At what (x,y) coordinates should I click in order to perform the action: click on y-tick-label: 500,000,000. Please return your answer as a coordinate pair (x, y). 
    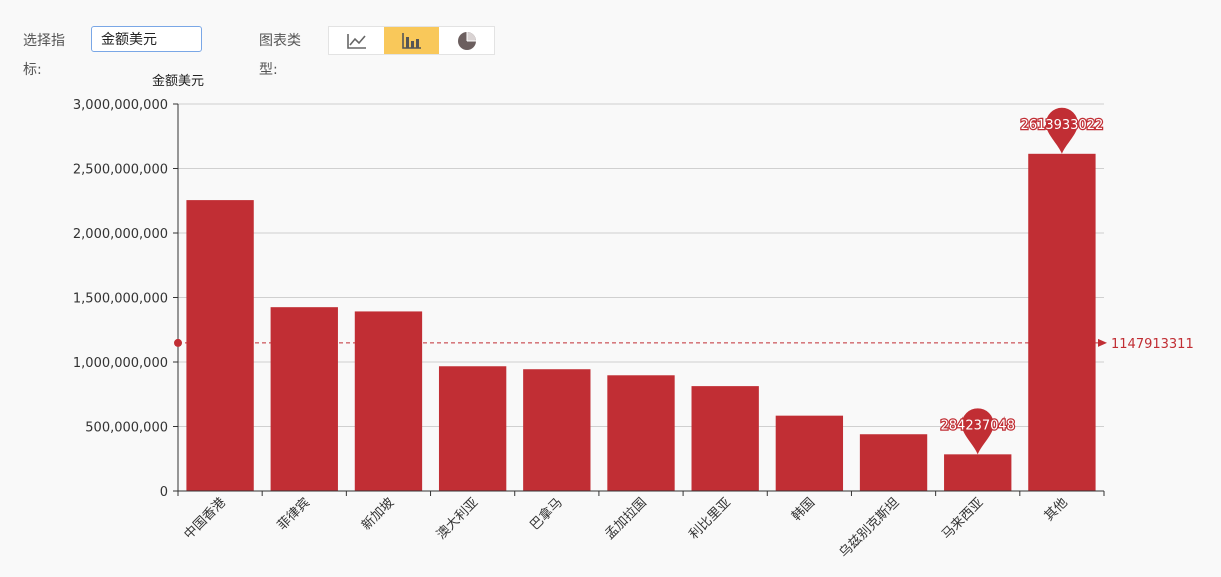
    Looking at the image, I should click on (126, 428).